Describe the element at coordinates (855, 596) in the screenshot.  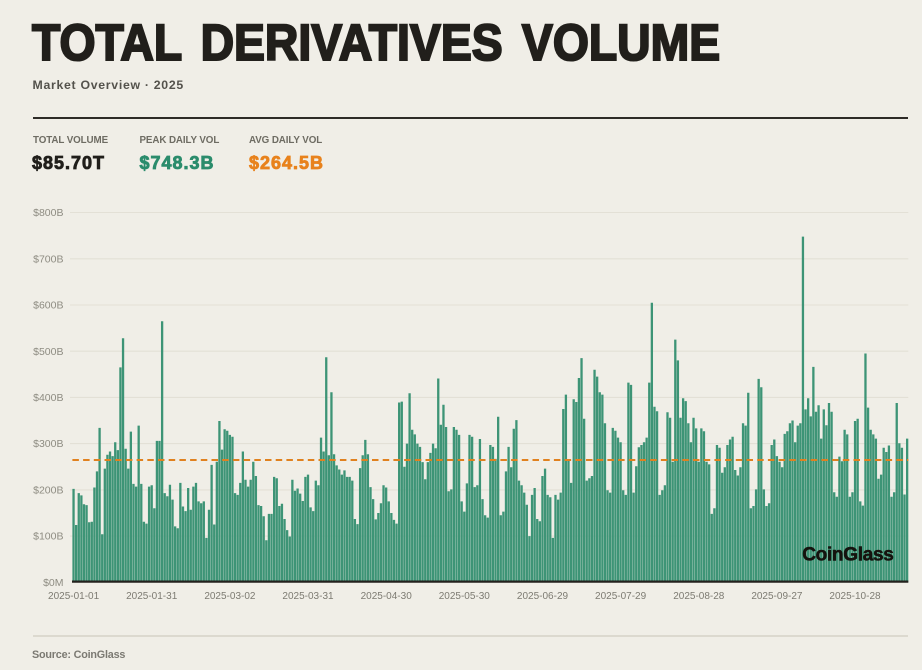
I see `svg-text: 2025-10-28` at that location.